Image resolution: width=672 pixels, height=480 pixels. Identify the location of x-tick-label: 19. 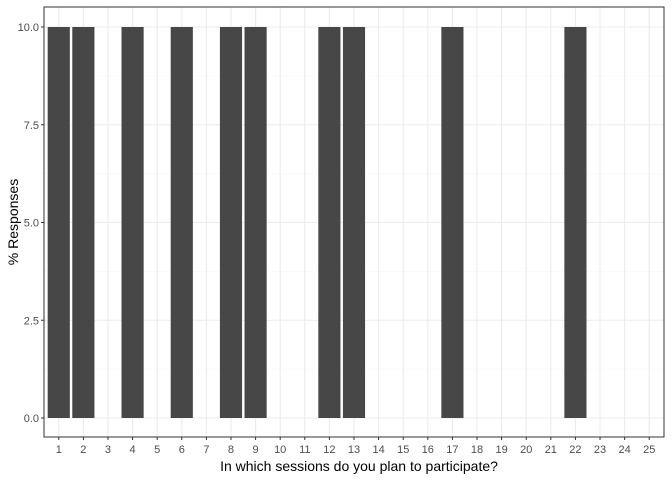
(501, 450).